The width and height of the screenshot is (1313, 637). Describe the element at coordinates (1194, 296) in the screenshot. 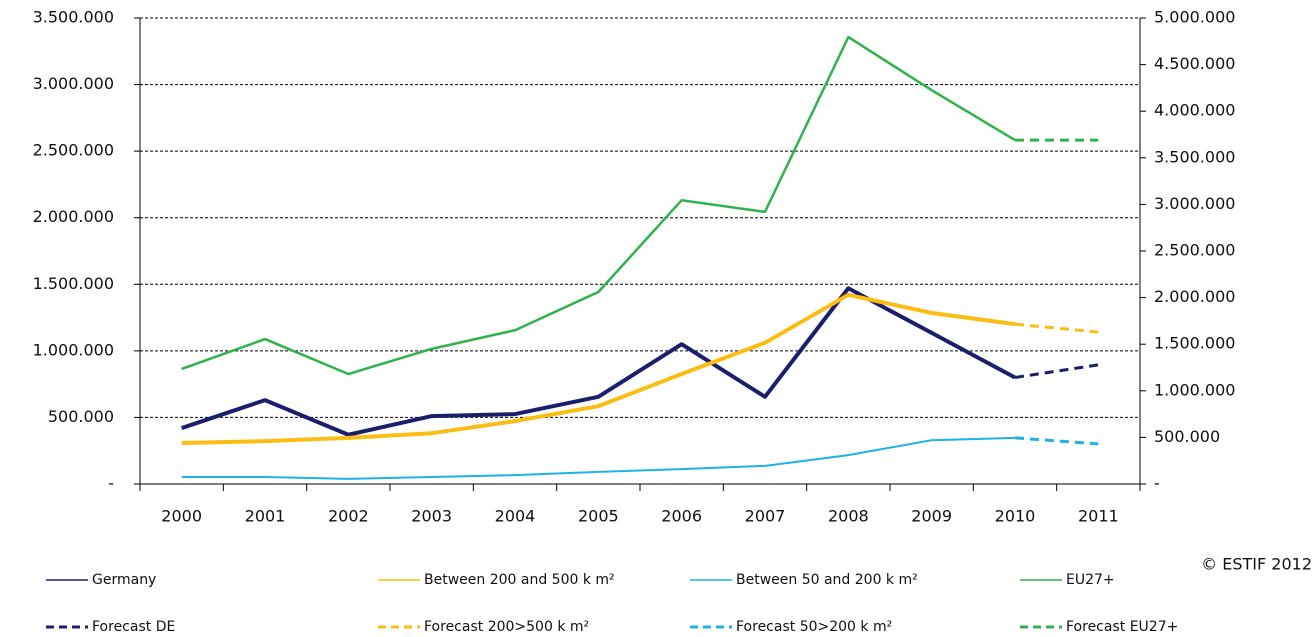

I see `y2-tick-label: 2.000.000` at that location.